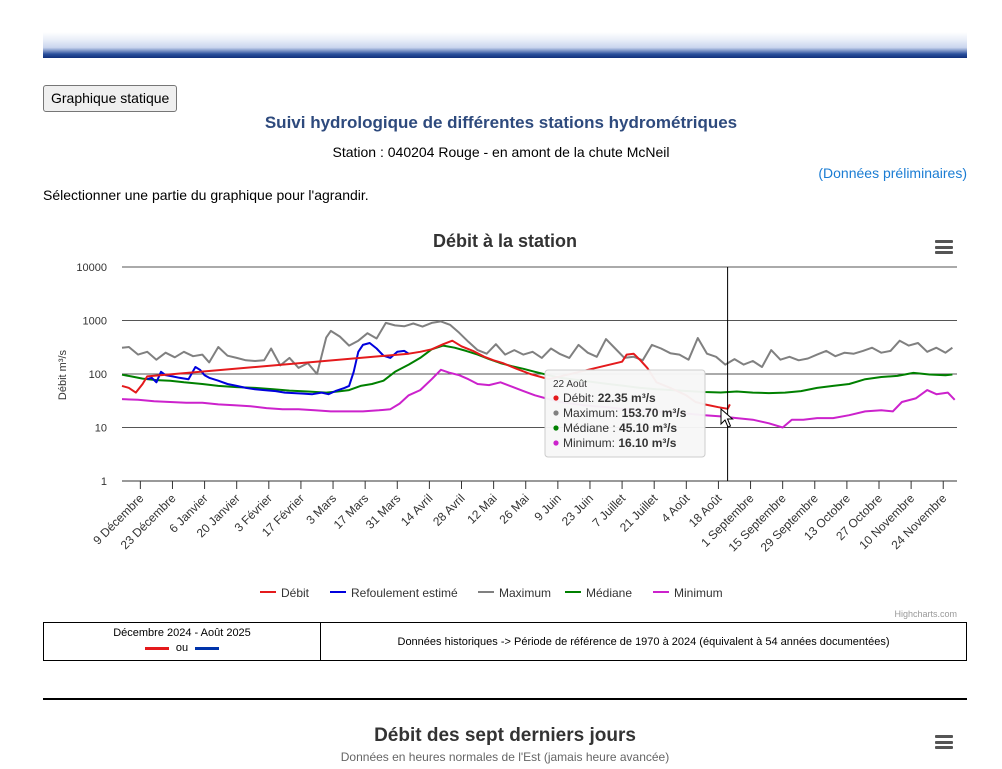 Image resolution: width=1002 pixels, height=769 pixels. I want to click on refoulement-swatch, so click(207, 648).